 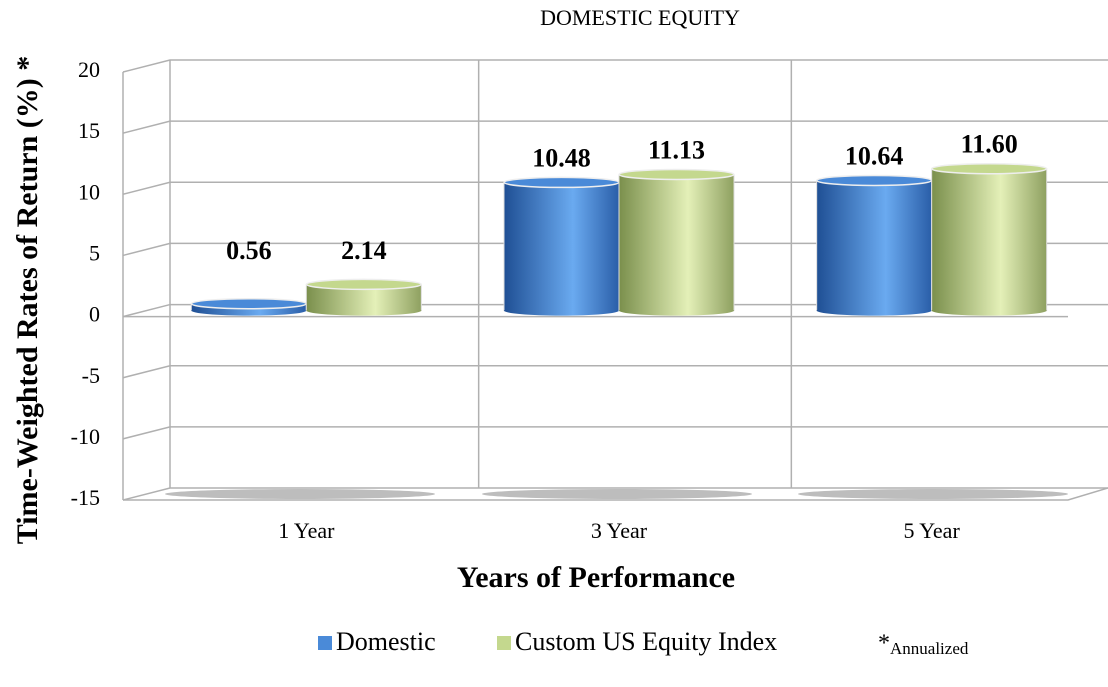 What do you see at coordinates (94, 252) in the screenshot?
I see `y-tick-label: 5` at bounding box center [94, 252].